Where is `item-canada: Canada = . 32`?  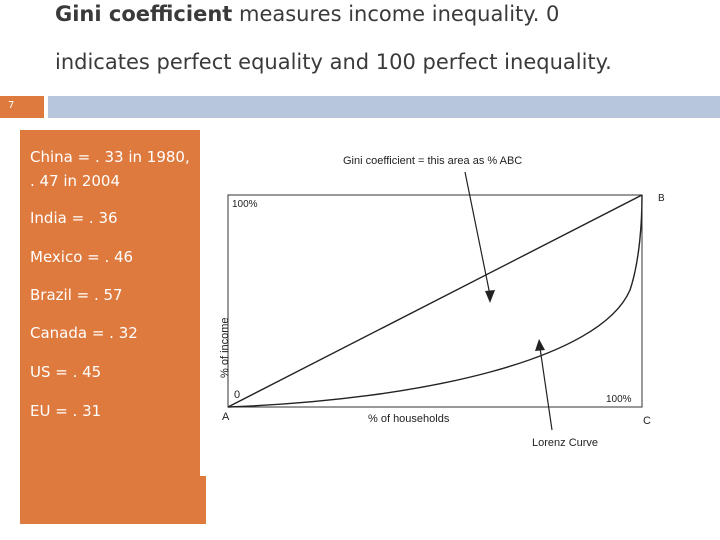 item-canada: Canada = . 32 is located at coordinates (84, 333).